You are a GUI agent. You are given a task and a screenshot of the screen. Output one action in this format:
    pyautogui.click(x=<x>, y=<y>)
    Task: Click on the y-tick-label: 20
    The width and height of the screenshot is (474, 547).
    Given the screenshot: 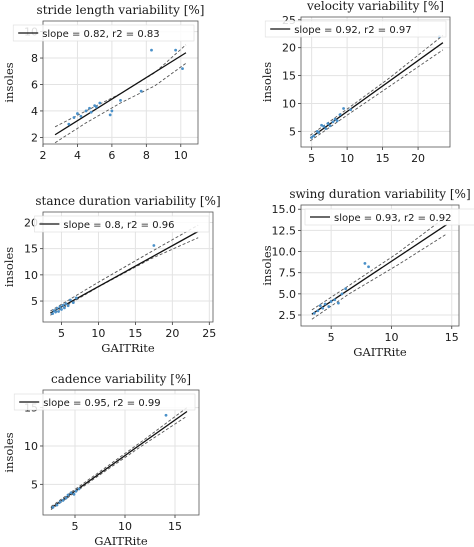 What is the action you would take?
    pyautogui.click(x=289, y=48)
    